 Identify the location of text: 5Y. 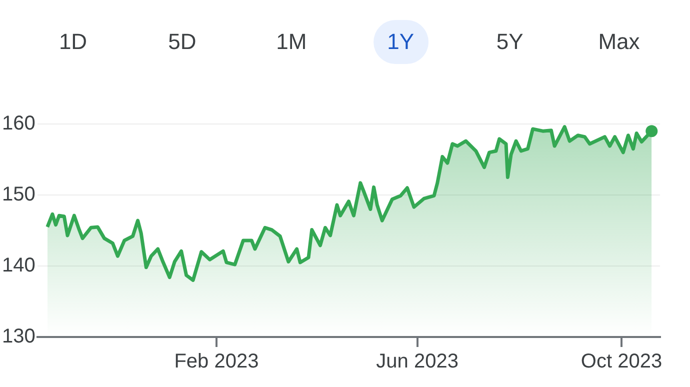
(509, 42).